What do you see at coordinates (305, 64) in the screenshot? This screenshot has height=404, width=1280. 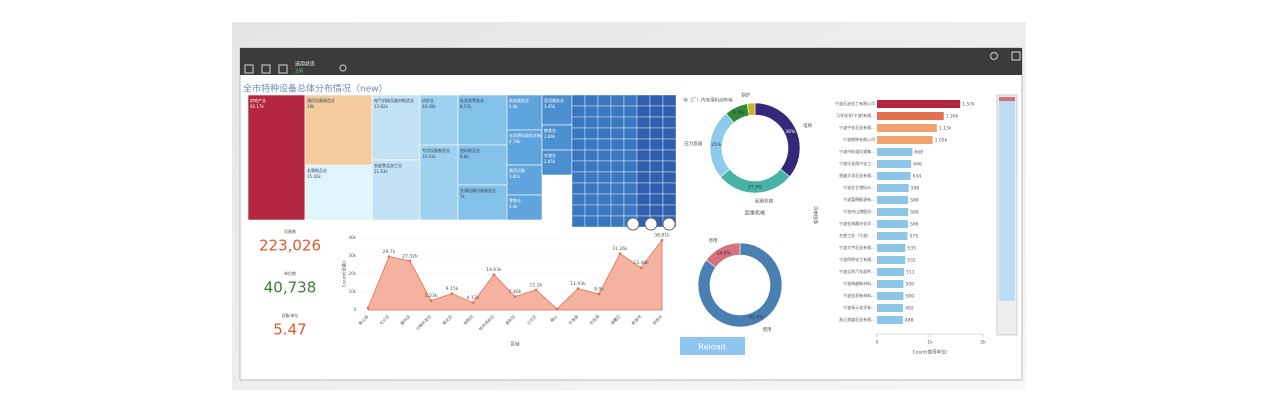 I see `selection-title: 选用状态` at bounding box center [305, 64].